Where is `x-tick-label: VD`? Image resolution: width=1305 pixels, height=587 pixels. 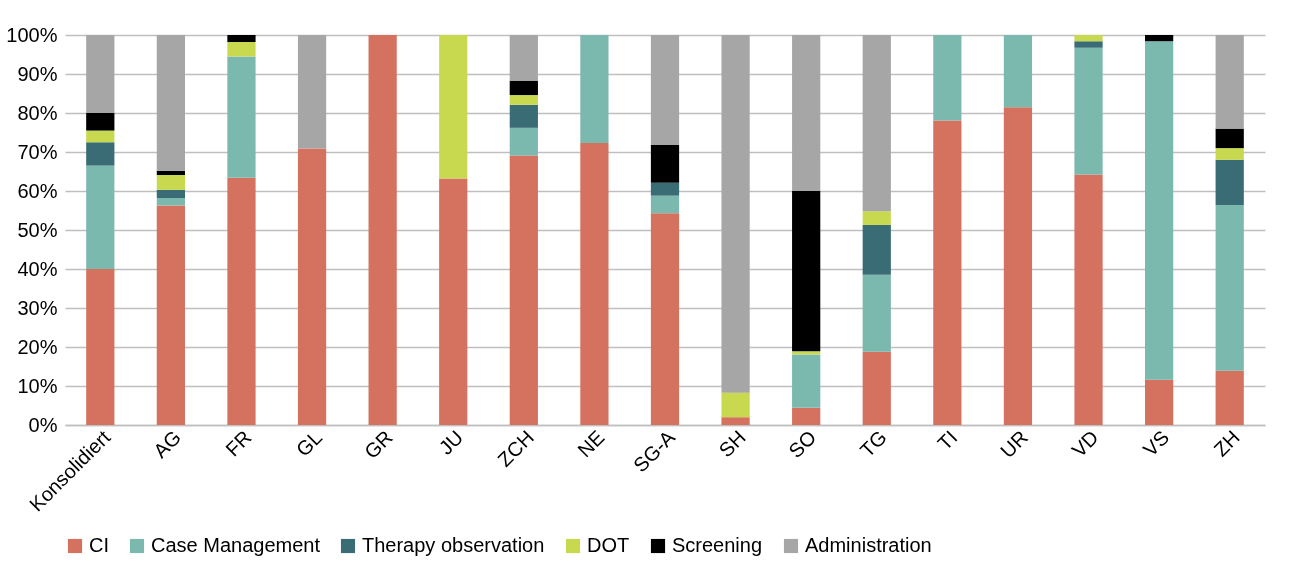
x-tick-label: VD is located at coordinates (1085, 444).